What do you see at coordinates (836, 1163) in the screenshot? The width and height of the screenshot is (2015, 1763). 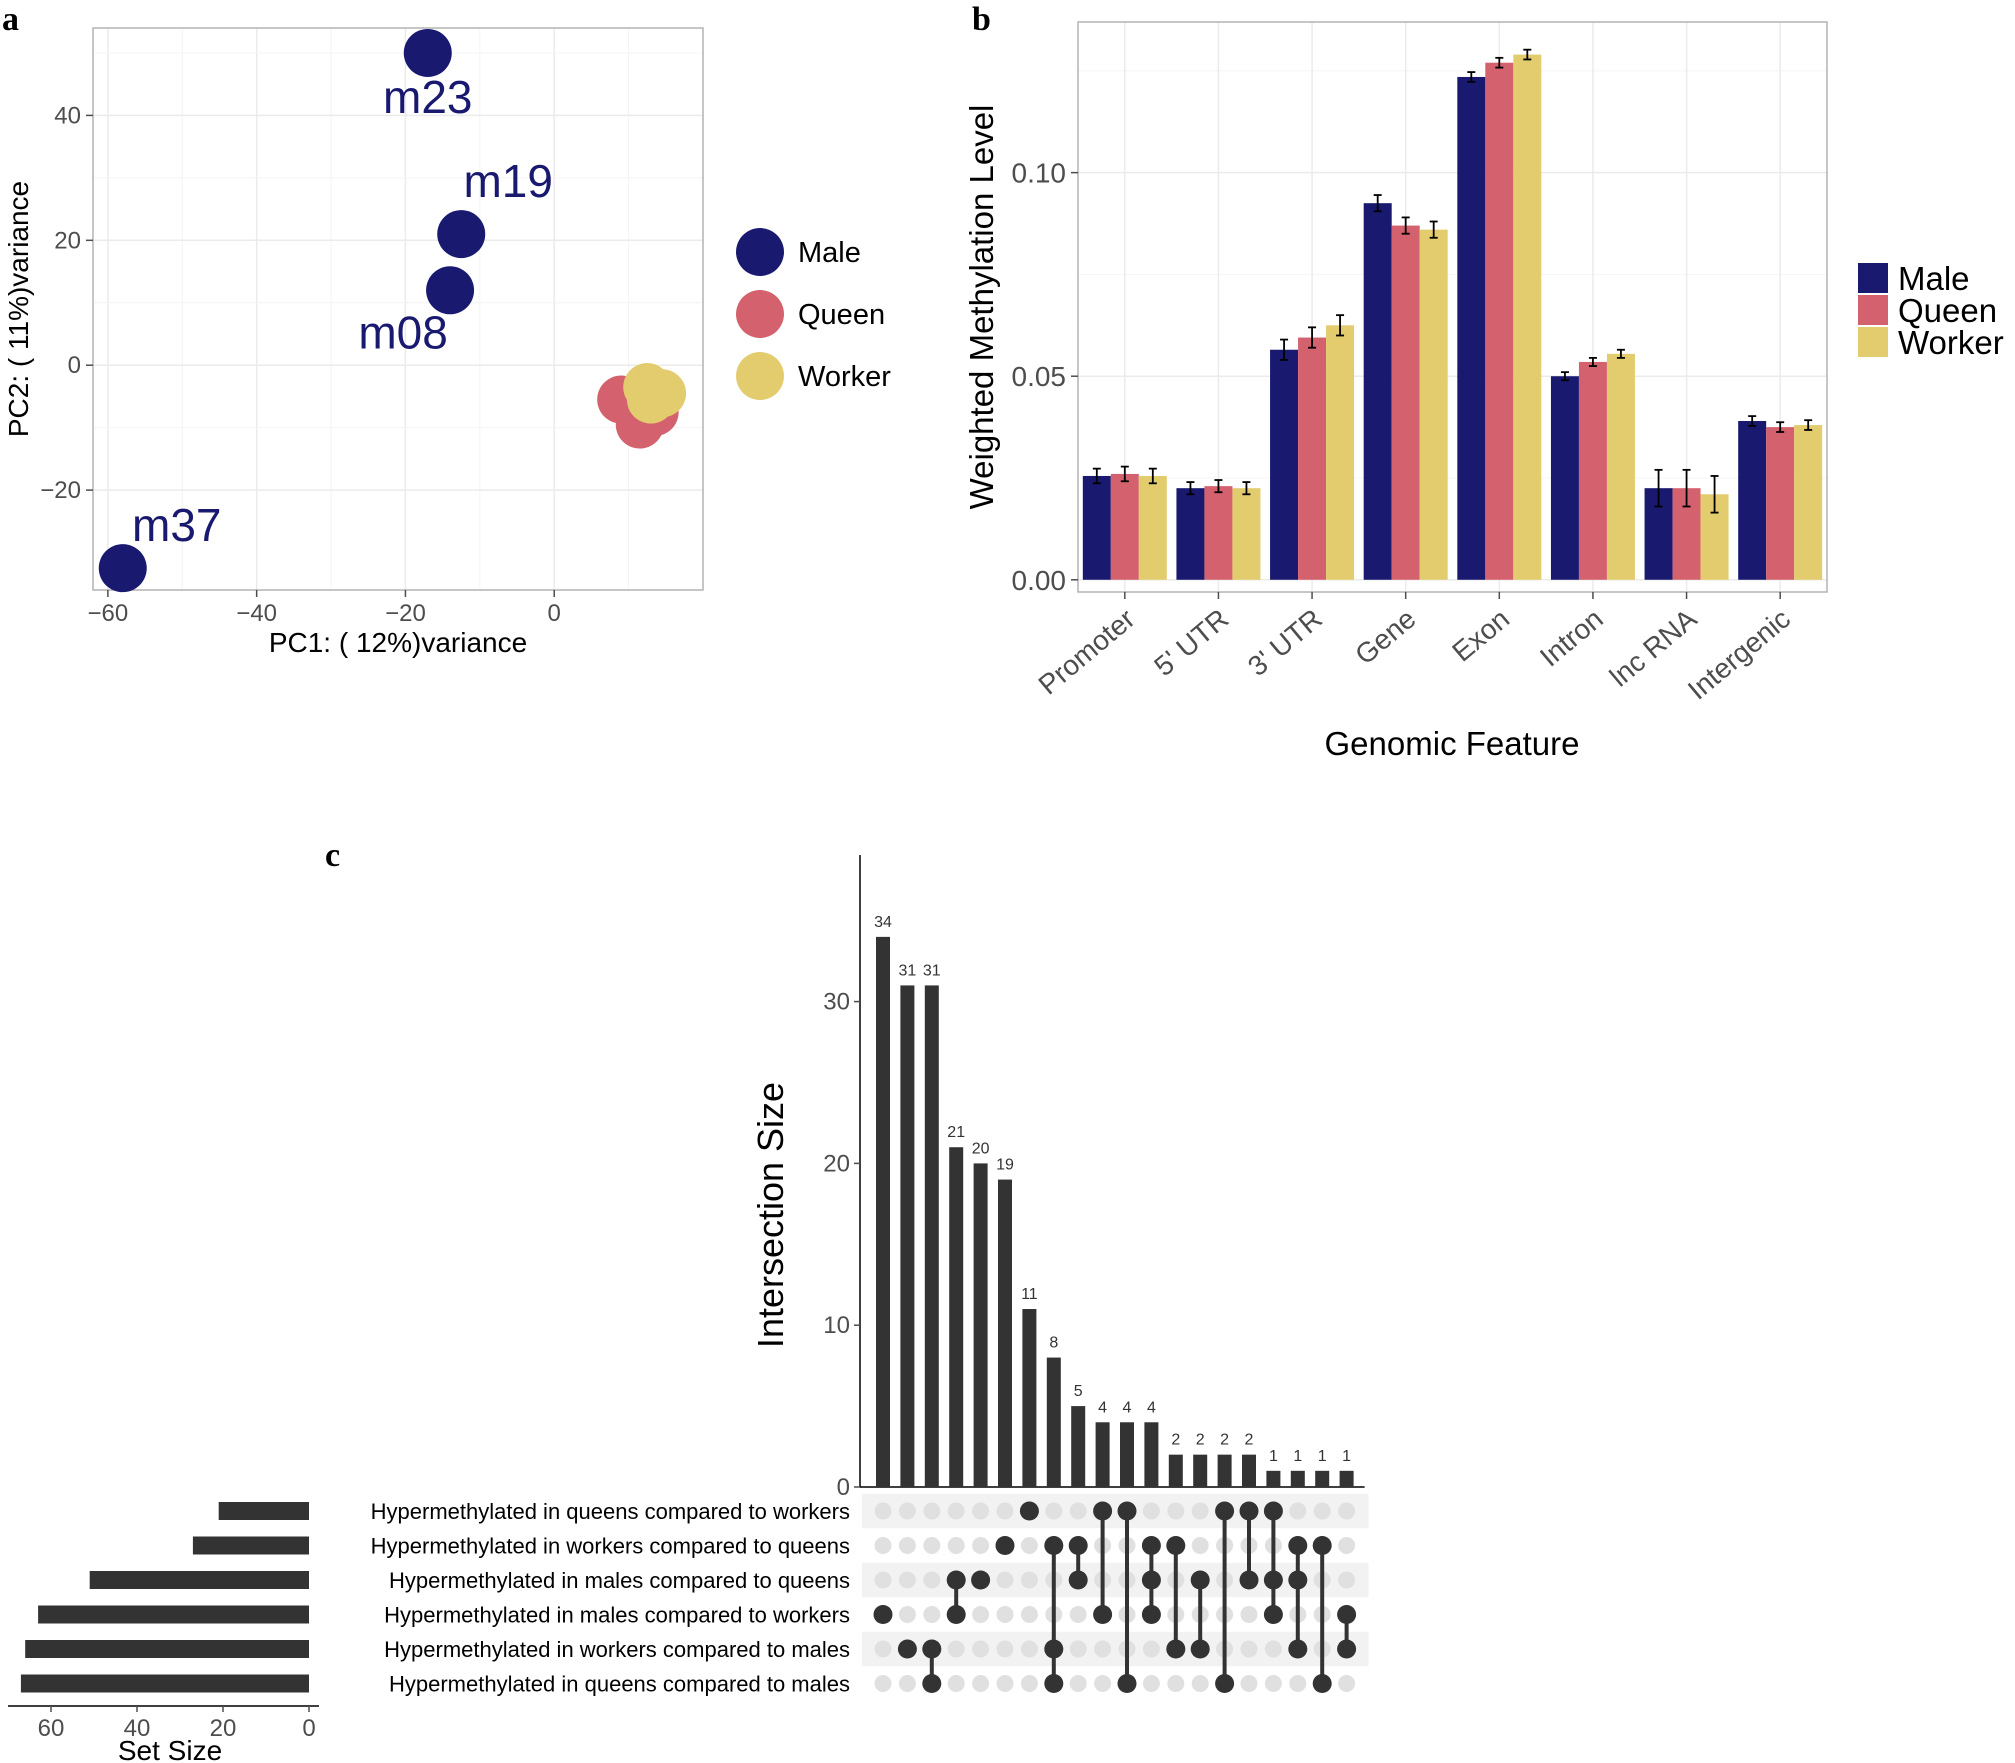 I see `upset-y-tick-label: 20` at bounding box center [836, 1163].